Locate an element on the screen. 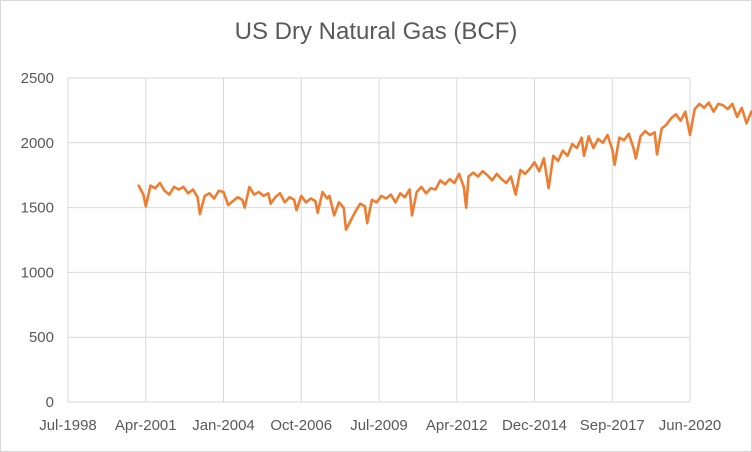 The height and width of the screenshot is (452, 752). x-tick-label: Sep-2017 is located at coordinates (612, 425).